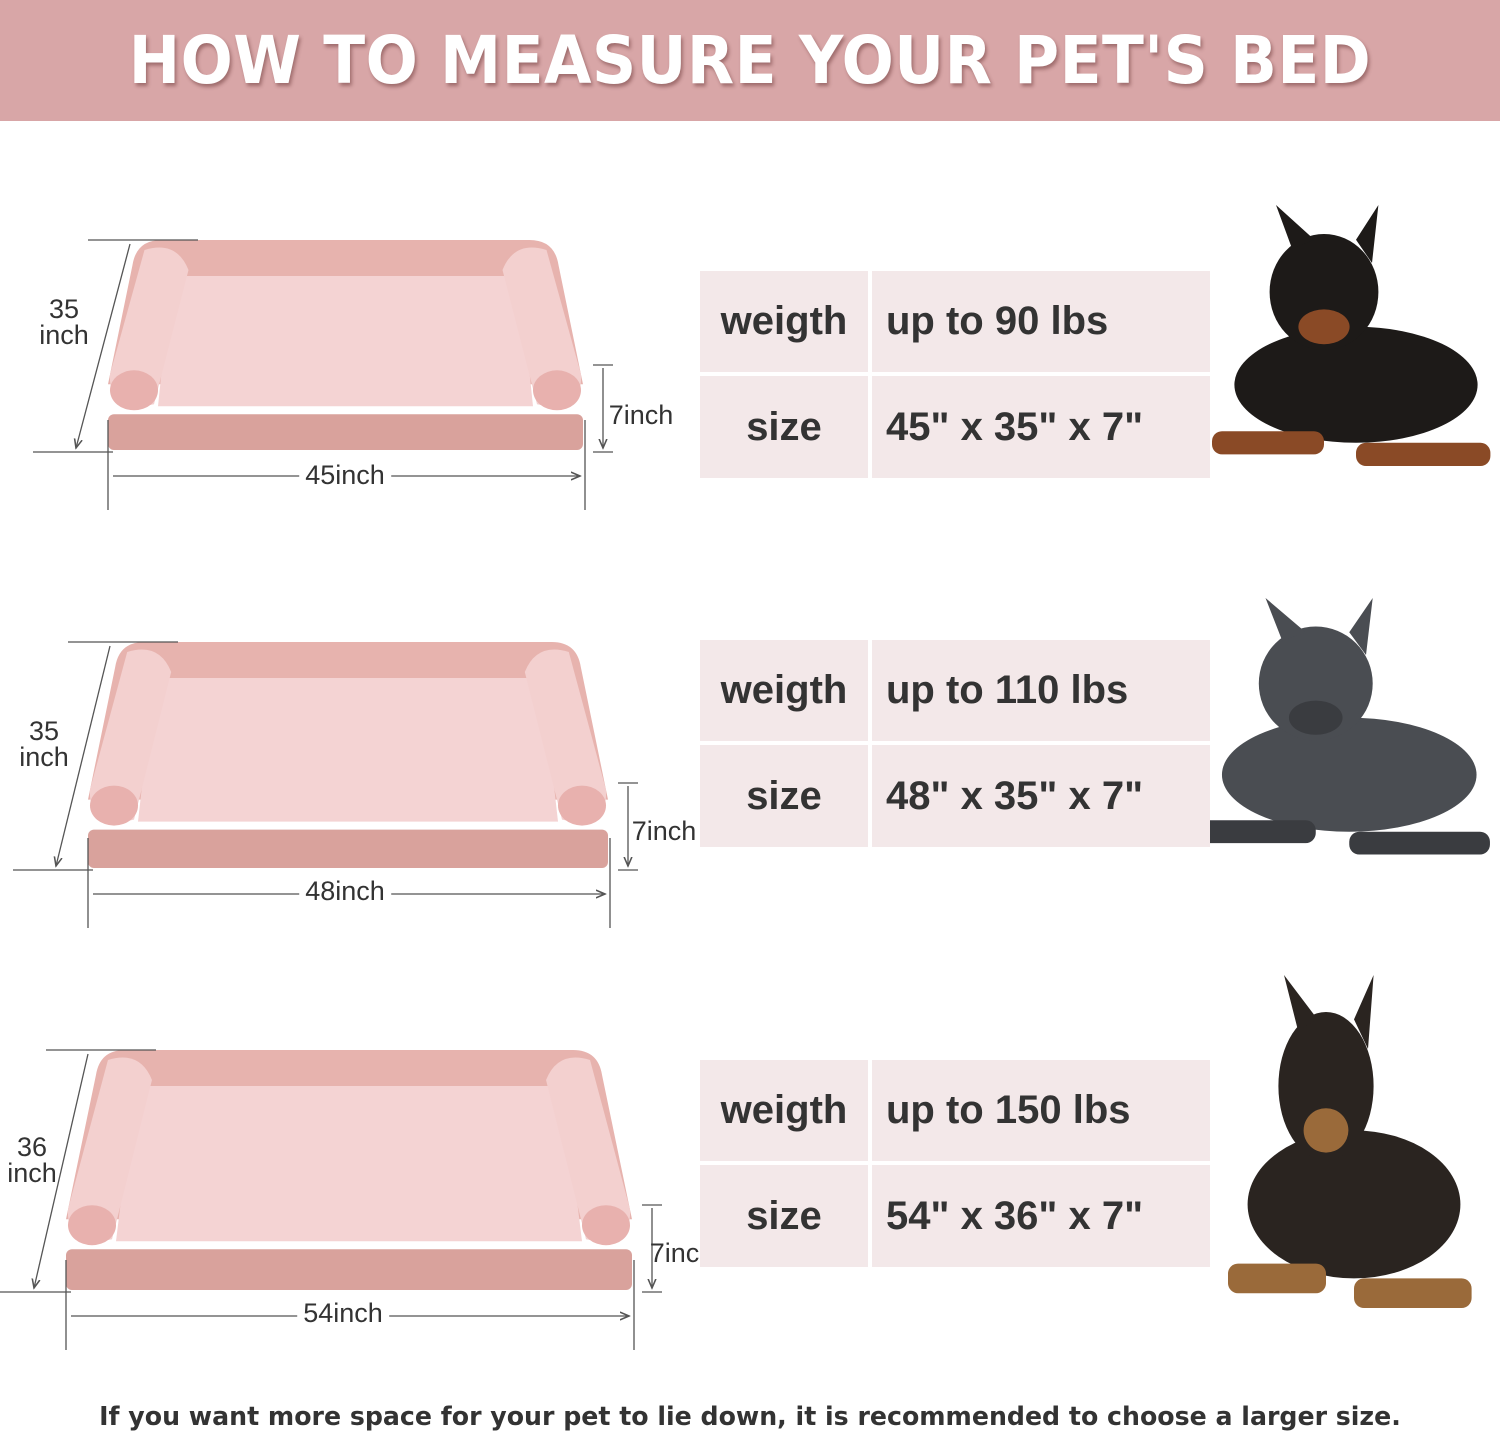 The image size is (1500, 1439). What do you see at coordinates (955, 374) in the screenshot?
I see `spec-table: weigth up to 90 lbs size 45" x 35" x 7"` at bounding box center [955, 374].